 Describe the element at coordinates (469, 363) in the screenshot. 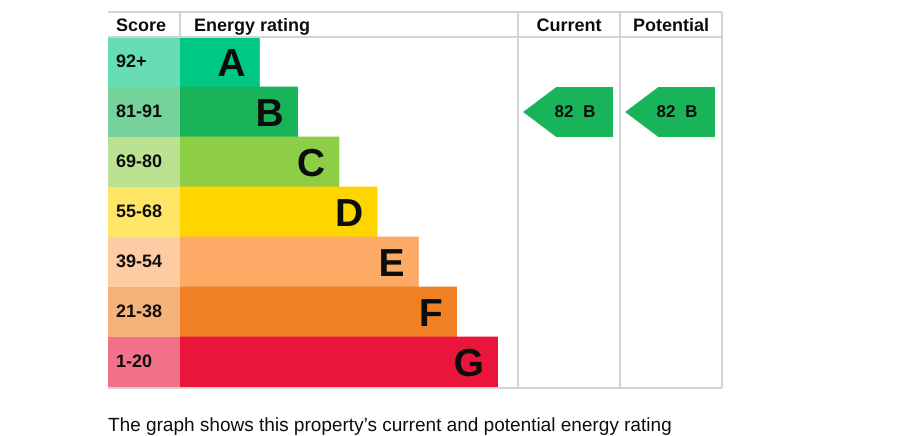

I see `annotation: G` at that location.